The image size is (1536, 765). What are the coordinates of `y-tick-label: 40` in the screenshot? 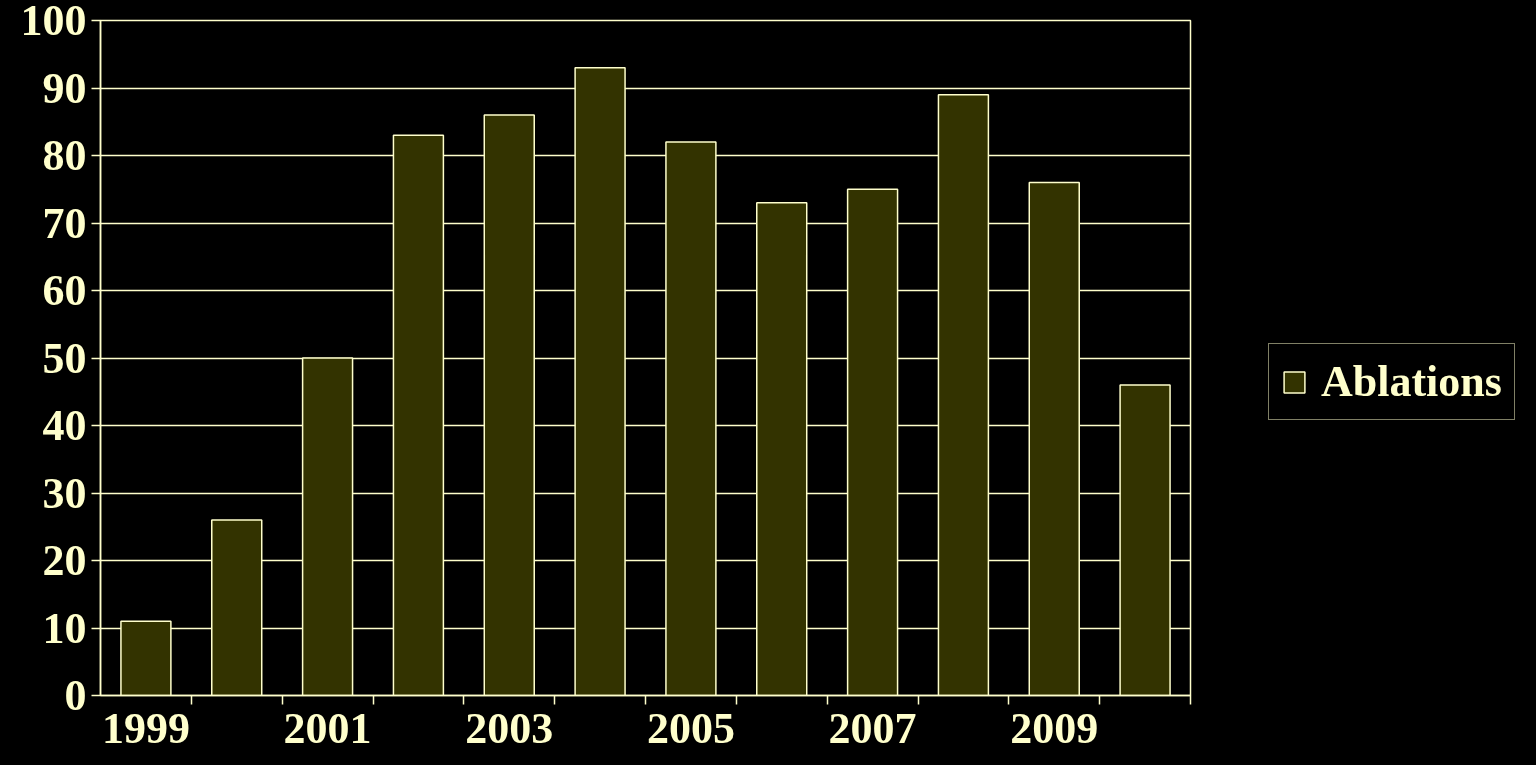 It's located at (64, 425).